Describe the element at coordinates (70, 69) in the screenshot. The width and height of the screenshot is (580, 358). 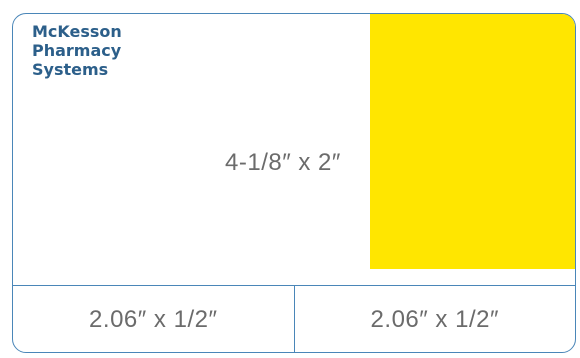
I see `logo-line-3: Systems` at that location.